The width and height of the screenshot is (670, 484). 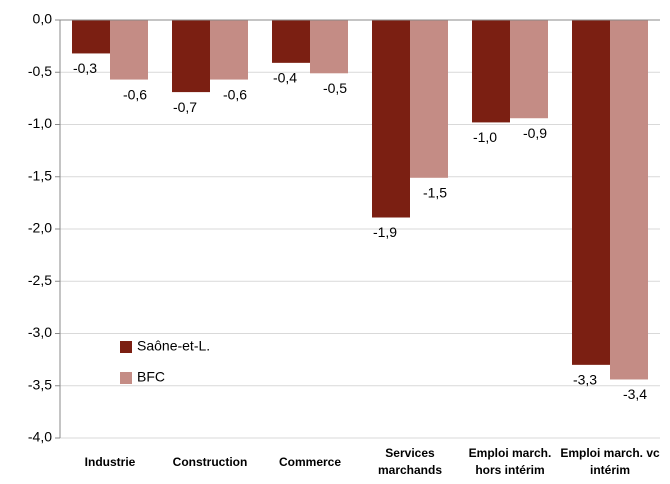 I want to click on x-tick-label: Emploi march. vc intérim, so click(x=610, y=461).